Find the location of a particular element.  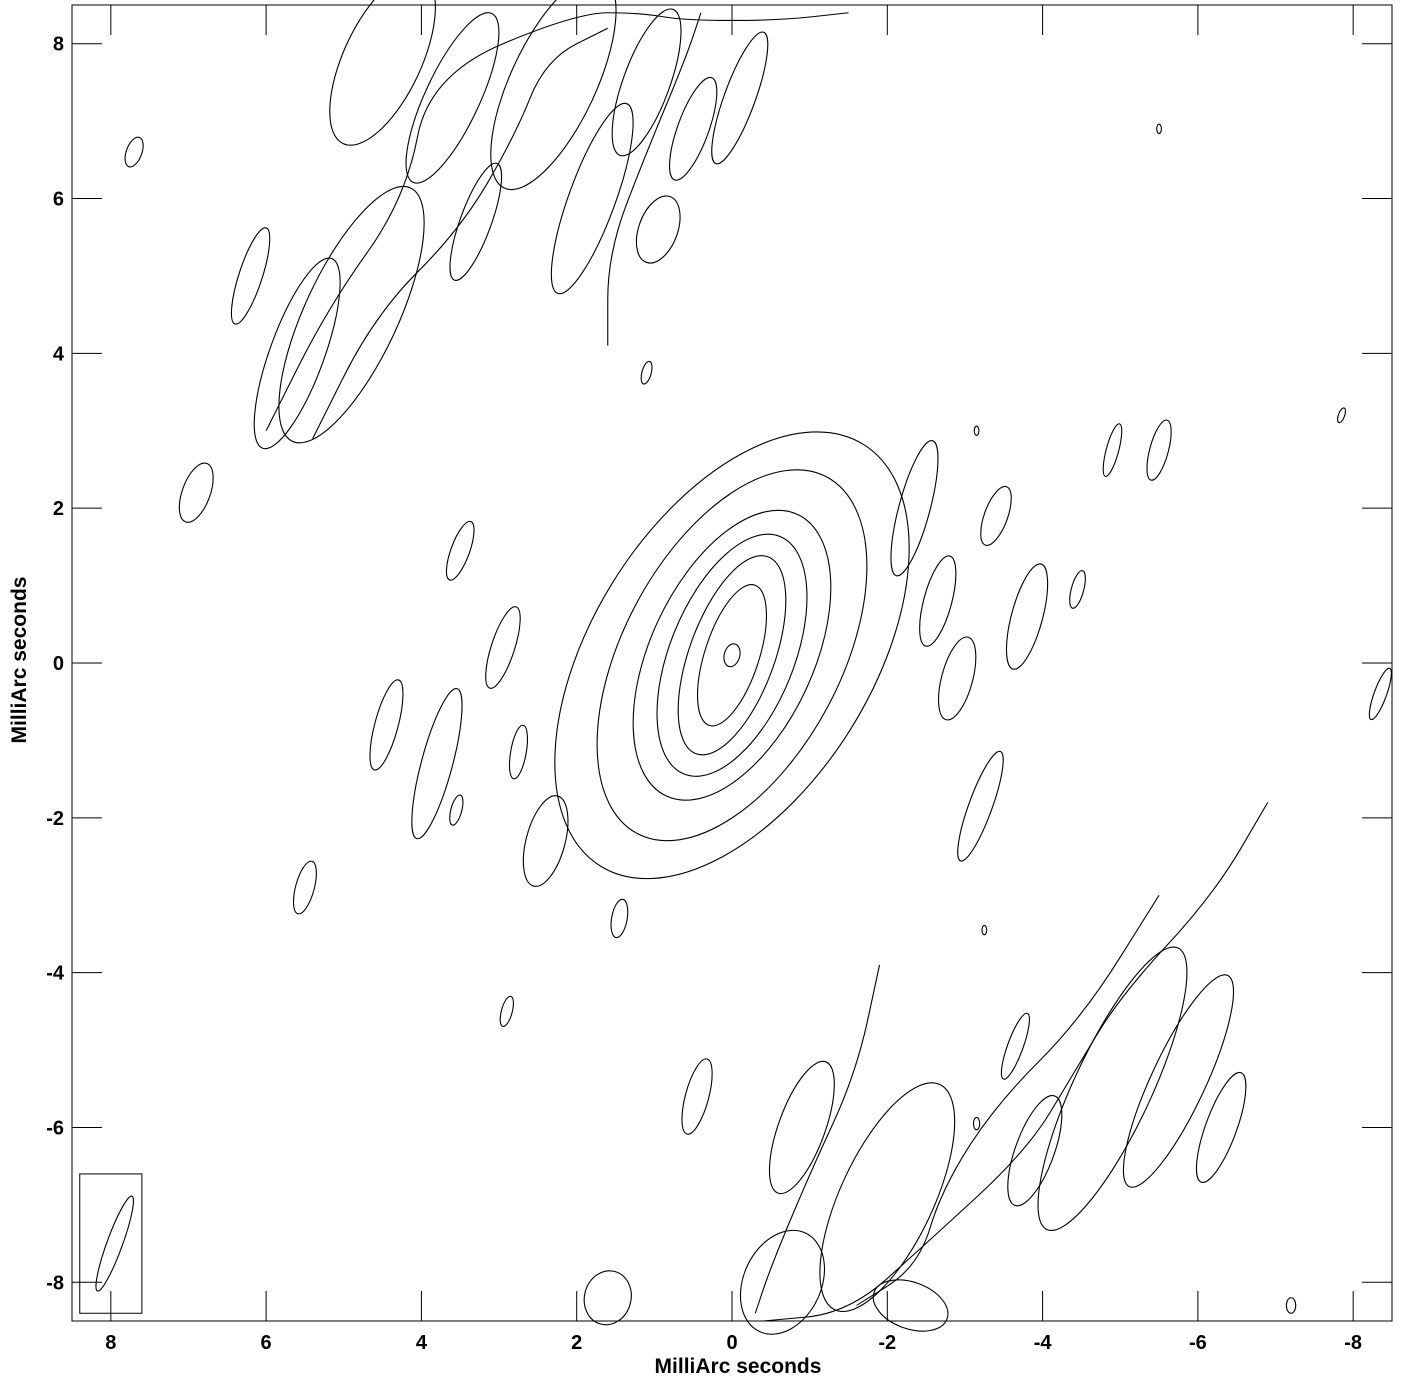

y-tick-label: 4 is located at coordinates (59, 354).